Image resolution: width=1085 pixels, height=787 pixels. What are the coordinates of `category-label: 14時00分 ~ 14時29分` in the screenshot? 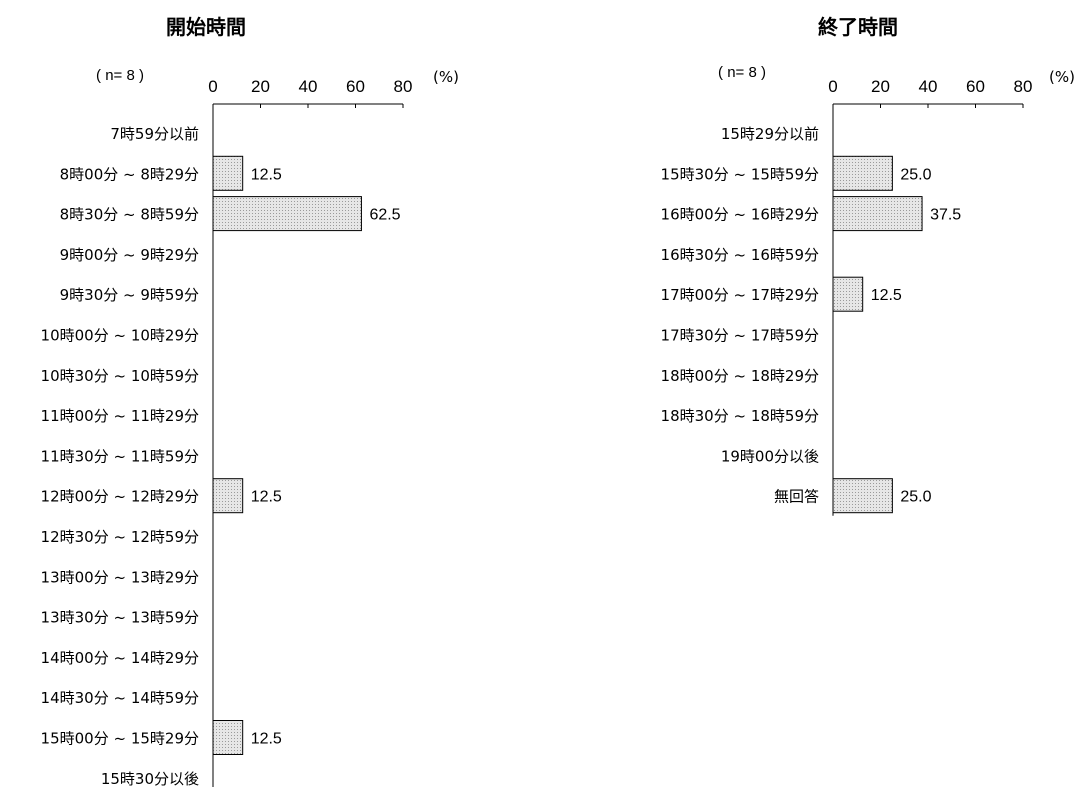 It's located at (120, 658).